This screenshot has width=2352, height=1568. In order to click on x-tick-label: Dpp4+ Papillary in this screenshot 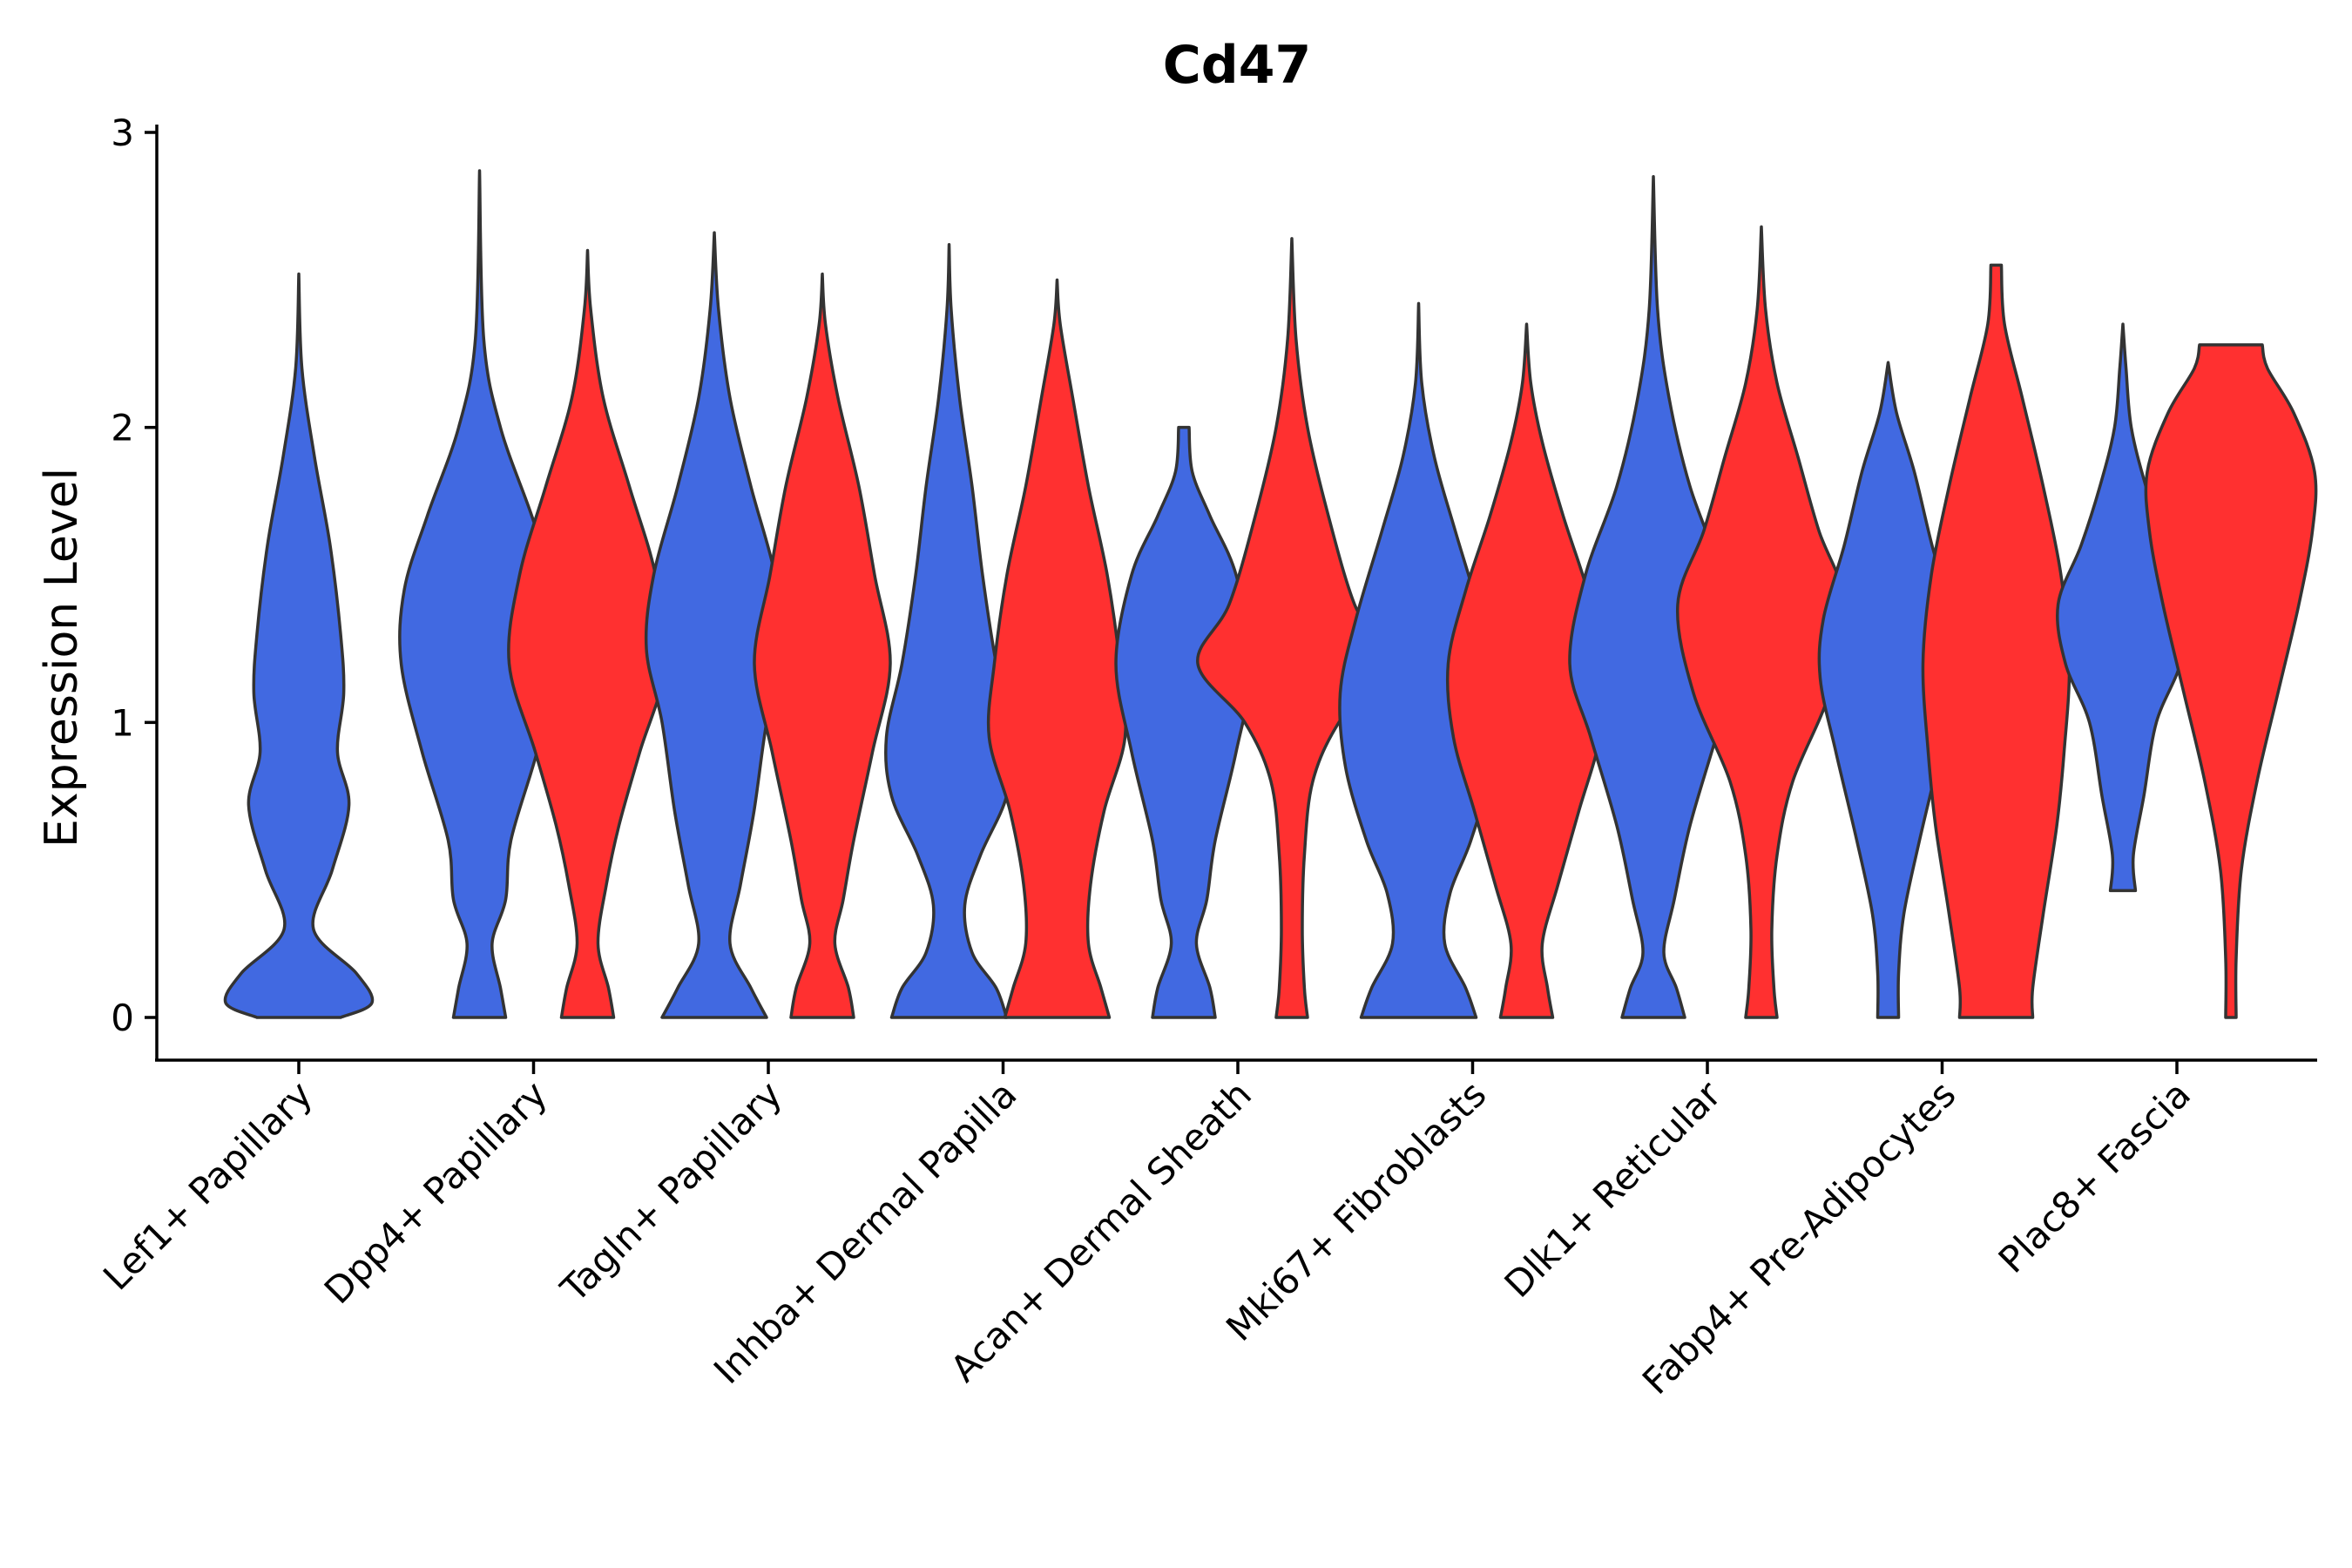, I will do `click(436, 1192)`.